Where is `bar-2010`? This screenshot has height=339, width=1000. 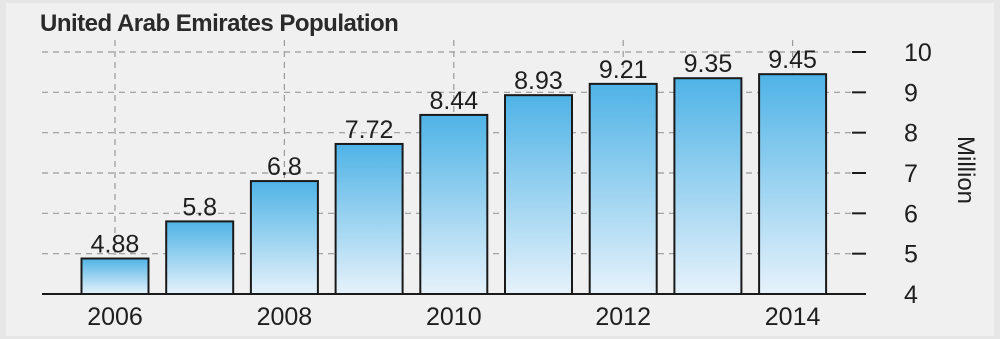 bar-2010 is located at coordinates (454, 204).